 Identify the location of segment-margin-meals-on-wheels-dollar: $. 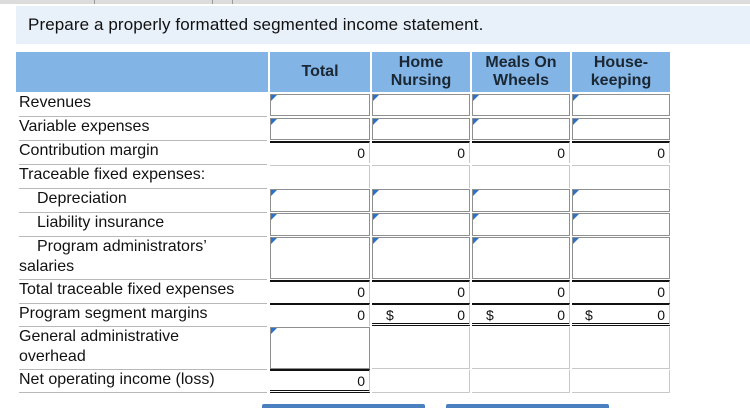
(490, 315).